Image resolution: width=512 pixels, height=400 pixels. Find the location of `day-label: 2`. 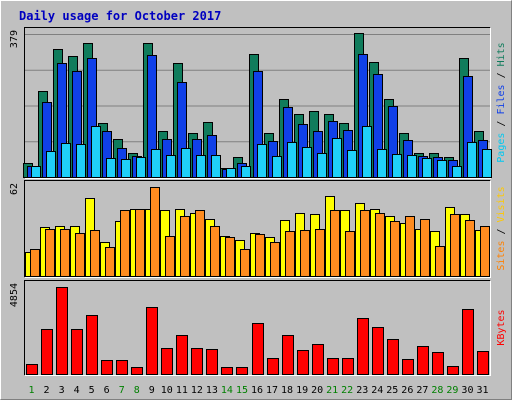

day-label: 2 is located at coordinates (47, 390).